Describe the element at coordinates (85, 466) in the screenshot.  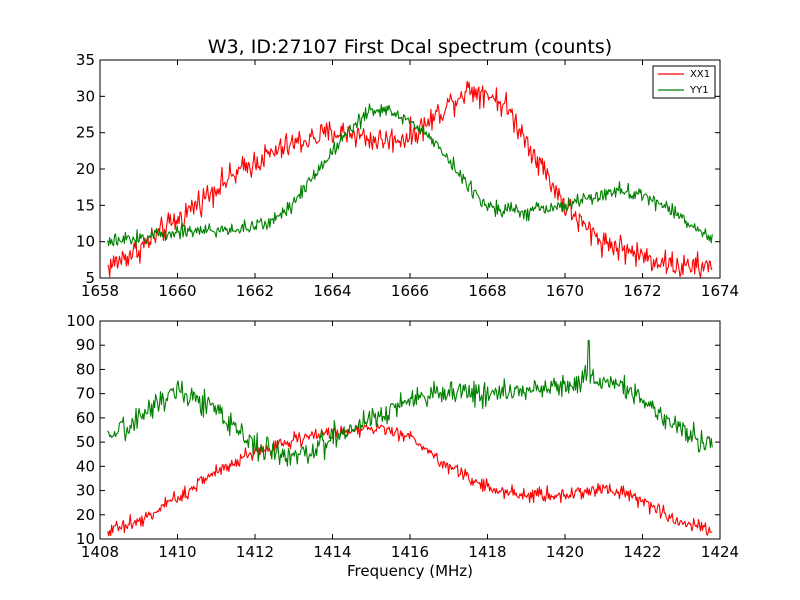
I see `y-tick-label: 40` at that location.